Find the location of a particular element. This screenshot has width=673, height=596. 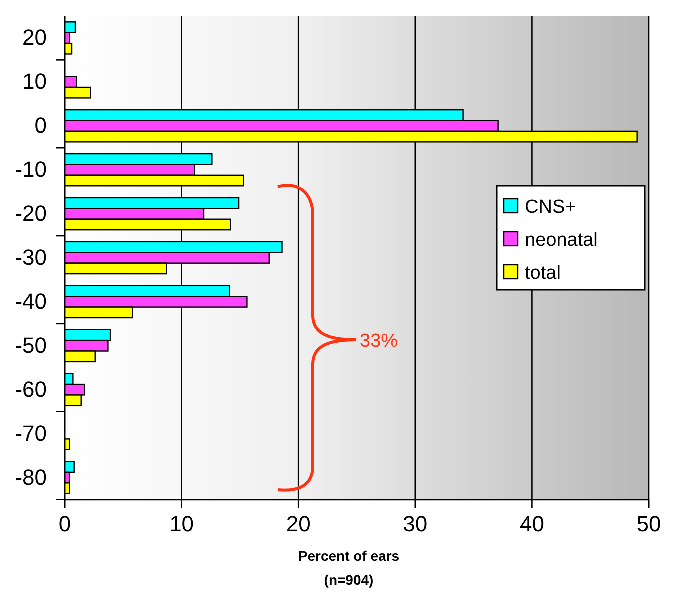

x-tick-label: 10 is located at coordinates (182, 524).